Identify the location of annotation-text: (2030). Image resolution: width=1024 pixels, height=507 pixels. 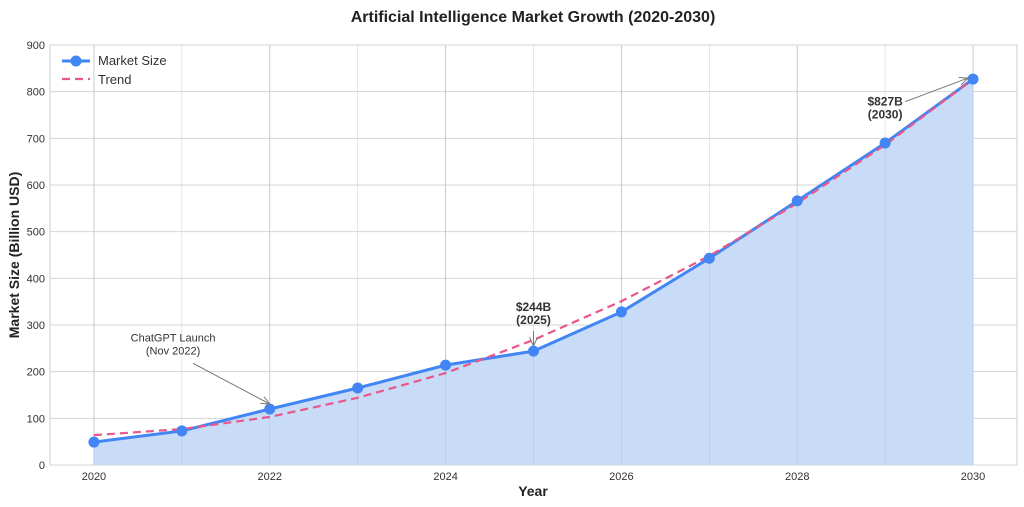
(885, 115).